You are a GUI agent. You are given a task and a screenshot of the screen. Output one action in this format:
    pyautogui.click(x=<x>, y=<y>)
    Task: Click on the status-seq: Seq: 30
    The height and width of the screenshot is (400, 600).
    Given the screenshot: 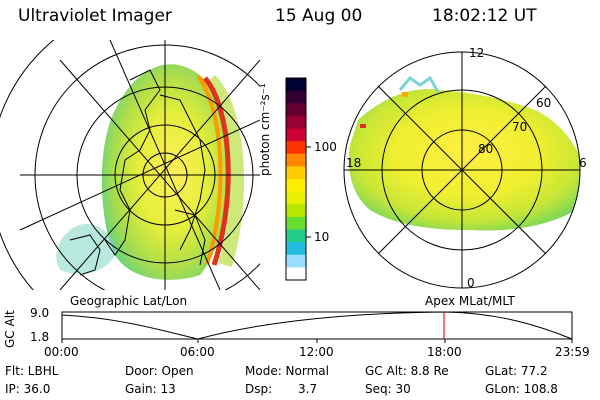 What is the action you would take?
    pyautogui.click(x=388, y=389)
    